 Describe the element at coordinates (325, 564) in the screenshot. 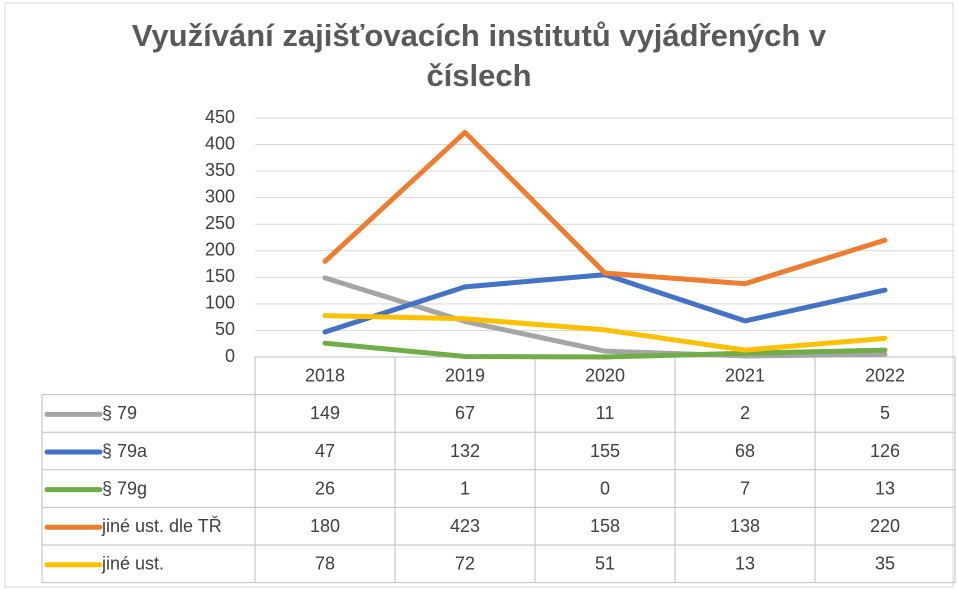

I see `table-value: 78` at that location.